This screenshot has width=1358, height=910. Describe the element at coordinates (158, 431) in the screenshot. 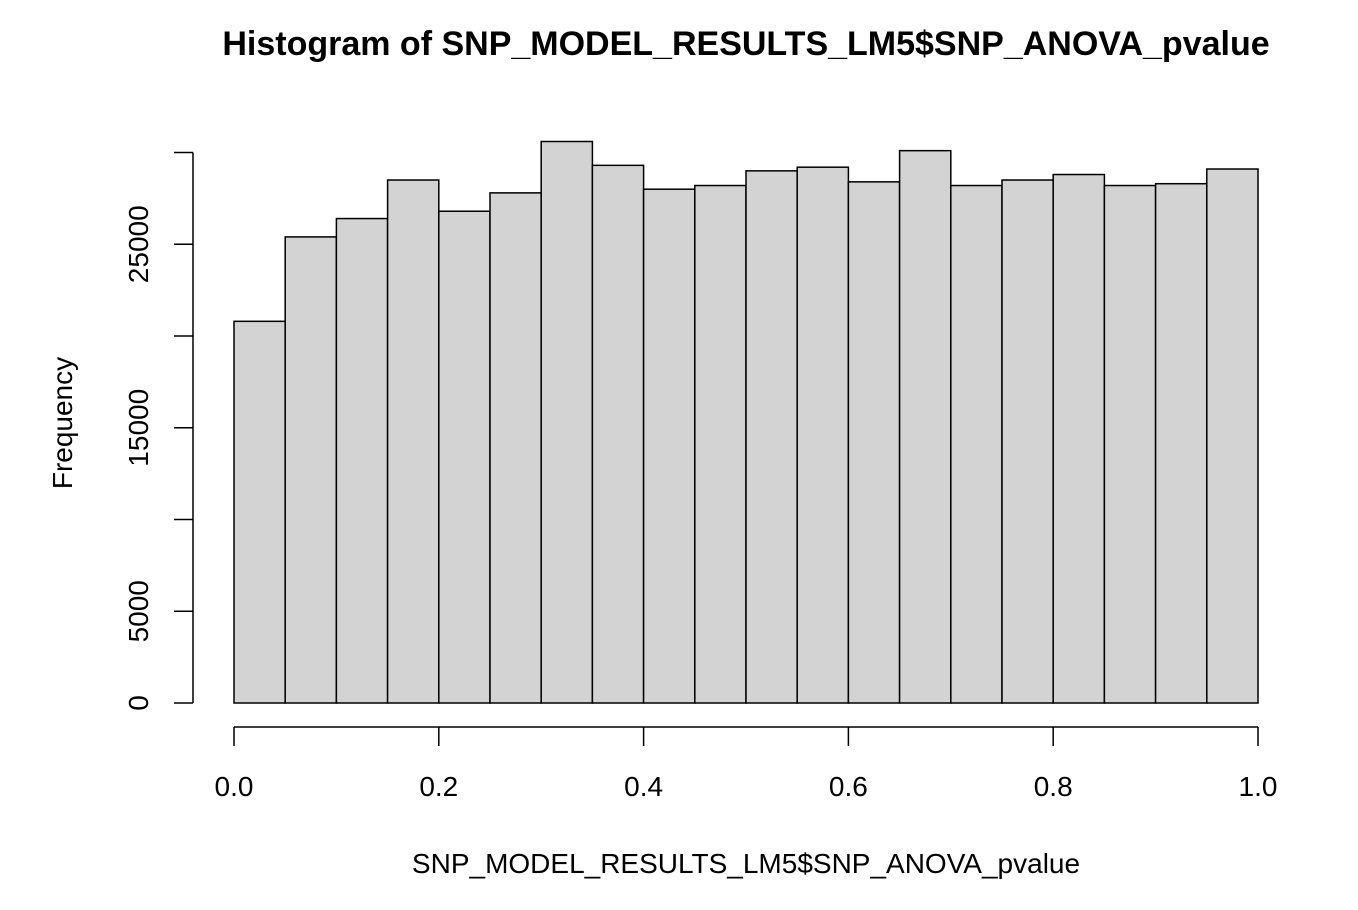

I see `y-axis: 0 5000 15000 25000` at that location.